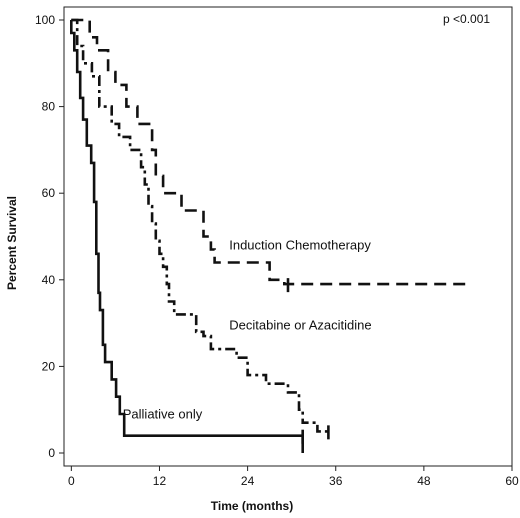  Describe the element at coordinates (424, 481) in the screenshot. I see `x-tick-label: 48` at that location.